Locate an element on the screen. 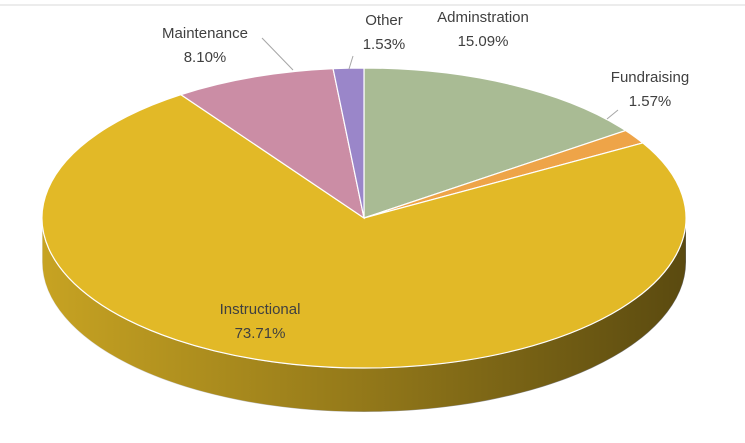 This screenshot has width=745, height=443. value-label: 8.10% is located at coordinates (205, 57).